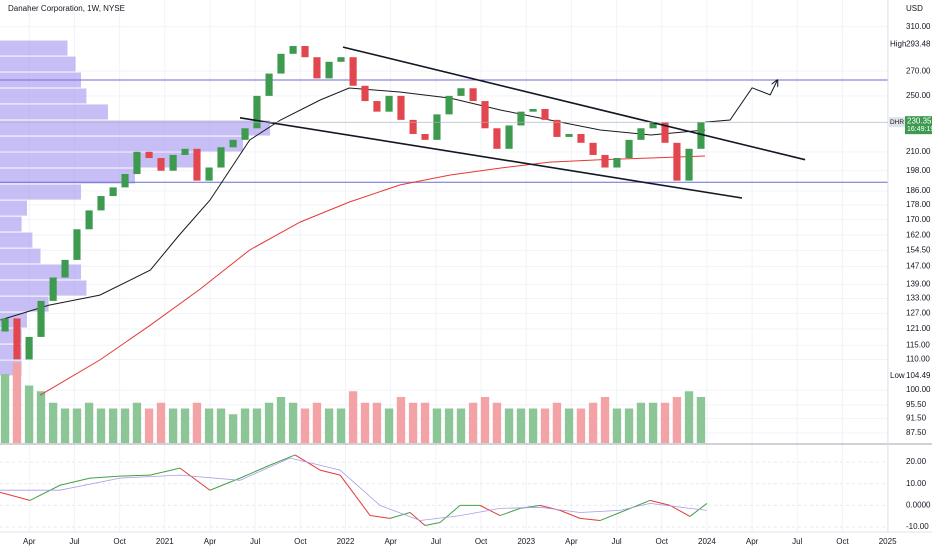 The height and width of the screenshot is (550, 932). What do you see at coordinates (918, 26) in the screenshot?
I see `y-tick-label: 310.00` at bounding box center [918, 26].